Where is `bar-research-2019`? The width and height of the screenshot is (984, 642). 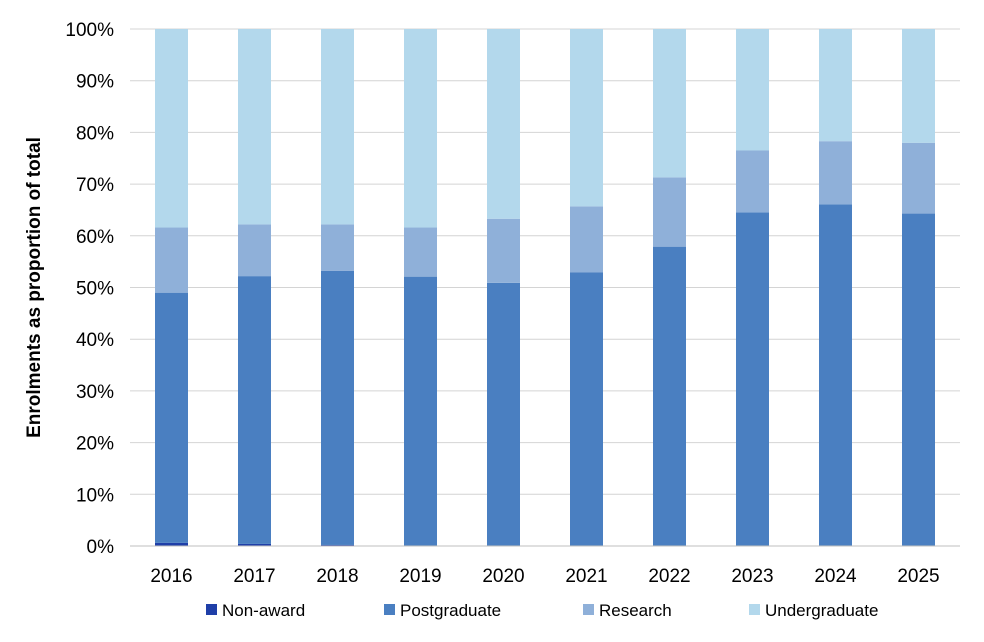
bar-research-2019 is located at coordinates (420, 252).